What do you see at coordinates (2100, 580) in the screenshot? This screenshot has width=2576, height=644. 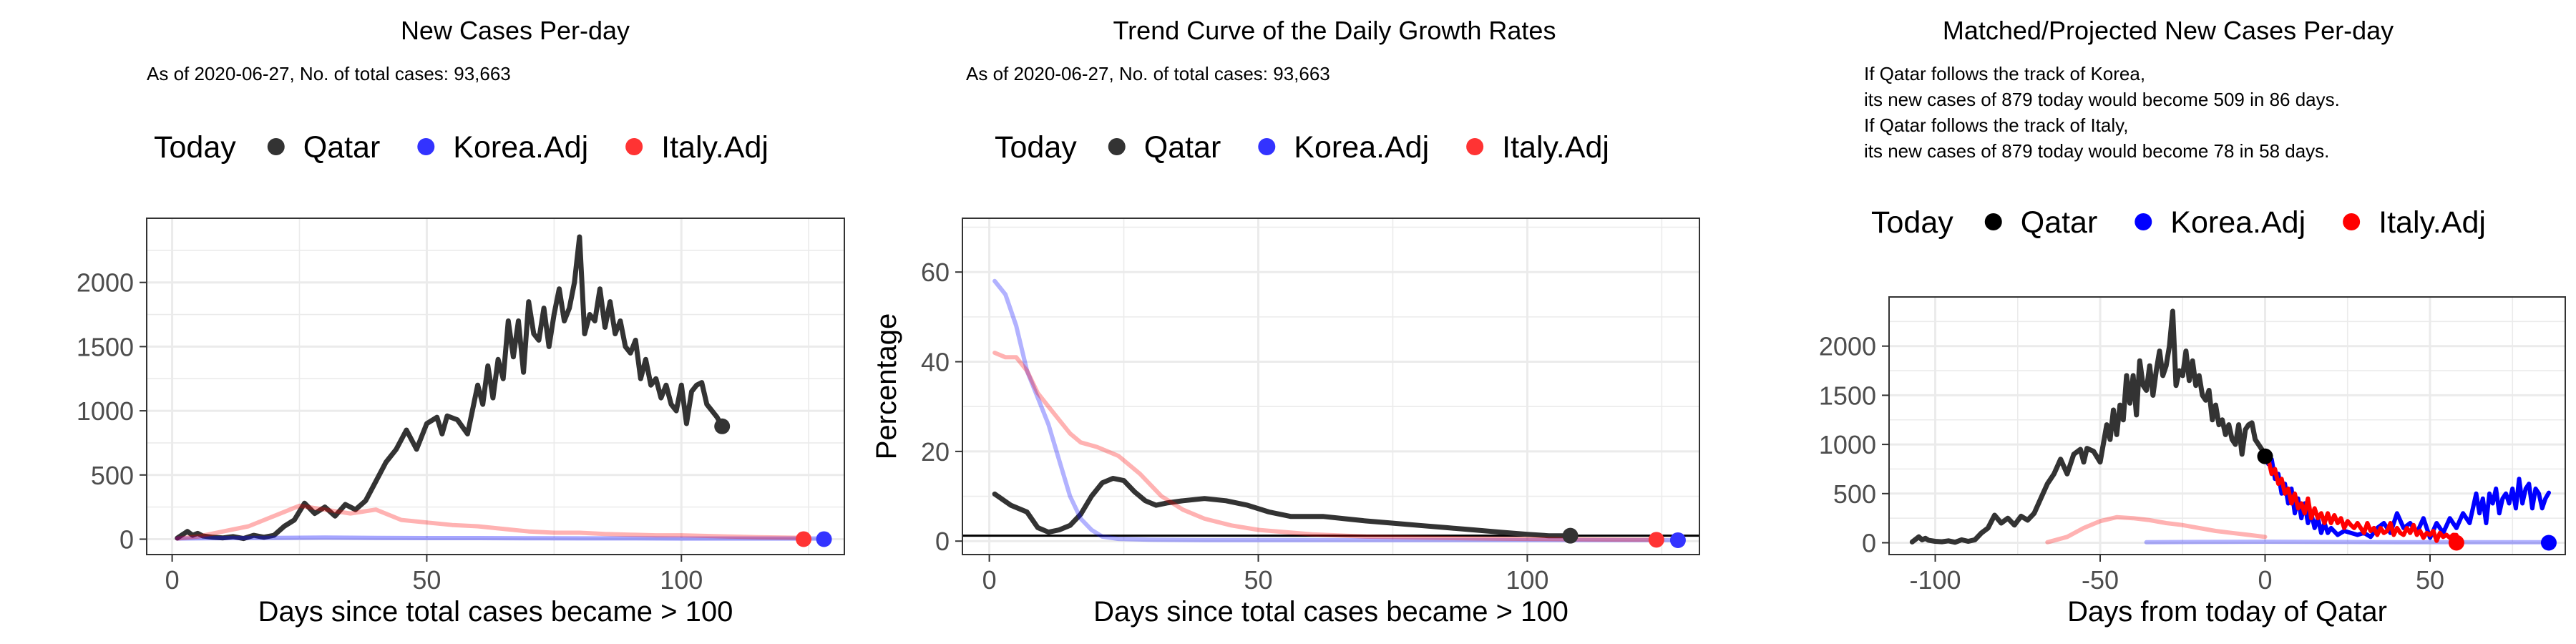 I see `x-tick-label: -50` at bounding box center [2100, 580].